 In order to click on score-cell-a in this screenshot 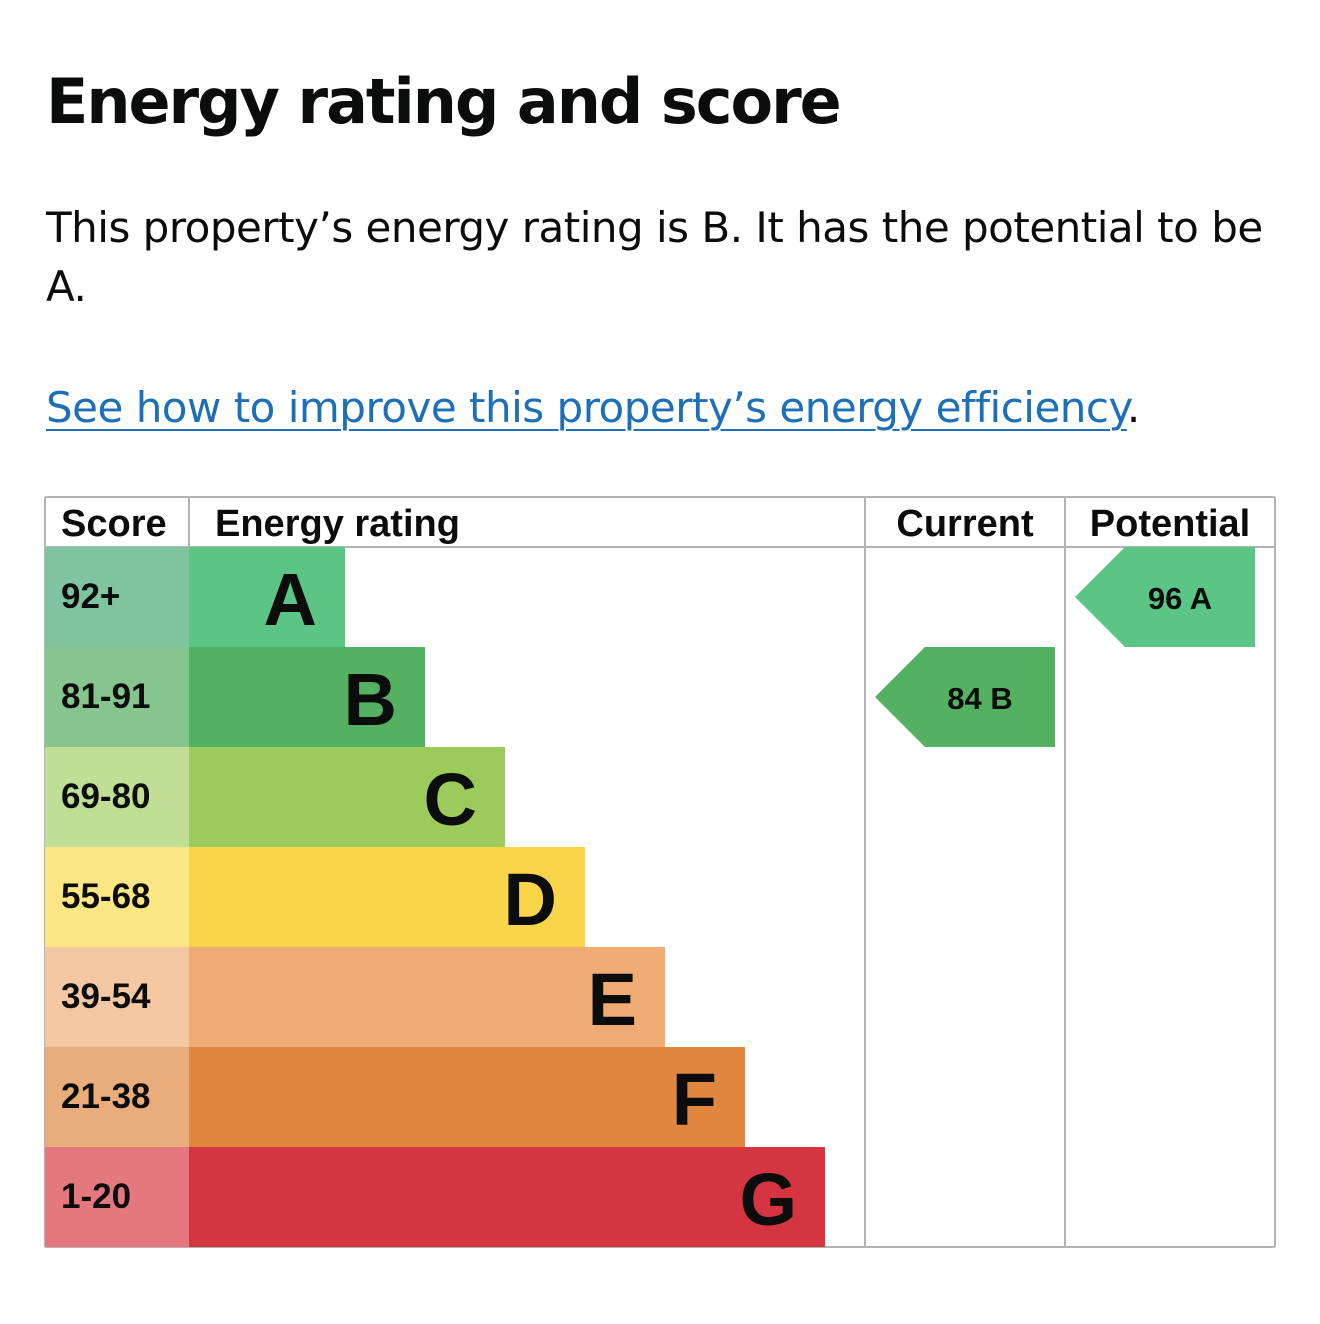, I will do `click(117, 597)`.